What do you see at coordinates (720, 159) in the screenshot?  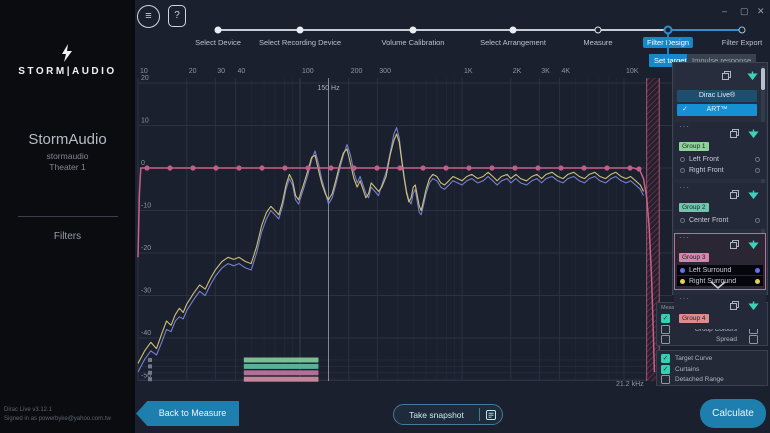 I see `channel-row: Left Front` at bounding box center [720, 159].